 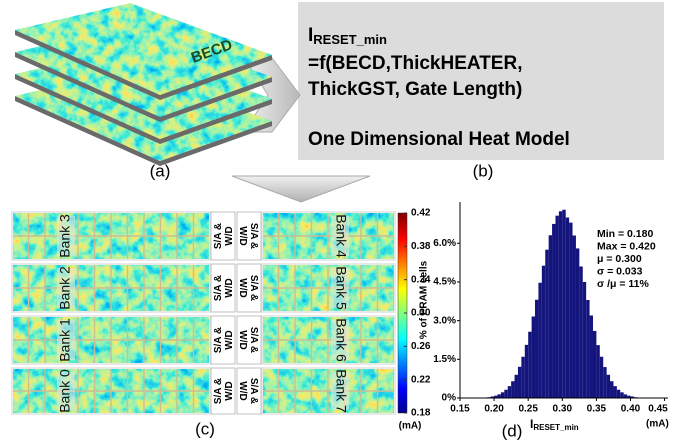 What do you see at coordinates (421, 213) in the screenshot?
I see `colorbar-tick-label: 0.42` at bounding box center [421, 213].